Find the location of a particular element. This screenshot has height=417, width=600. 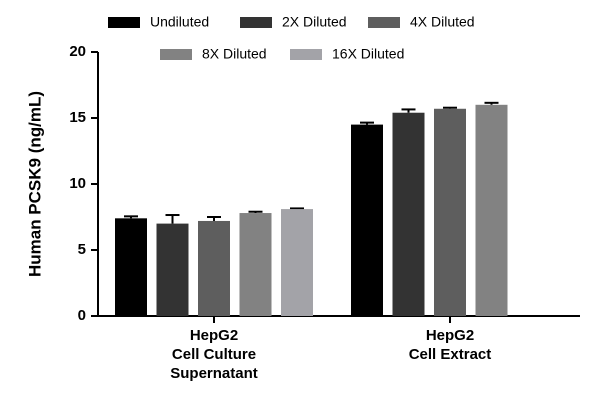

y-tick-label: 5 is located at coordinates (82, 249).